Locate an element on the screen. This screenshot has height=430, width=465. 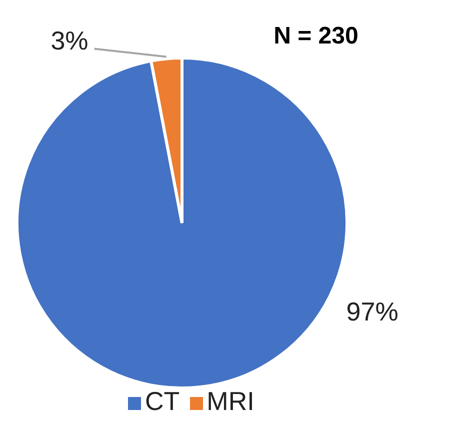
legend-label: CT is located at coordinates (162, 401).